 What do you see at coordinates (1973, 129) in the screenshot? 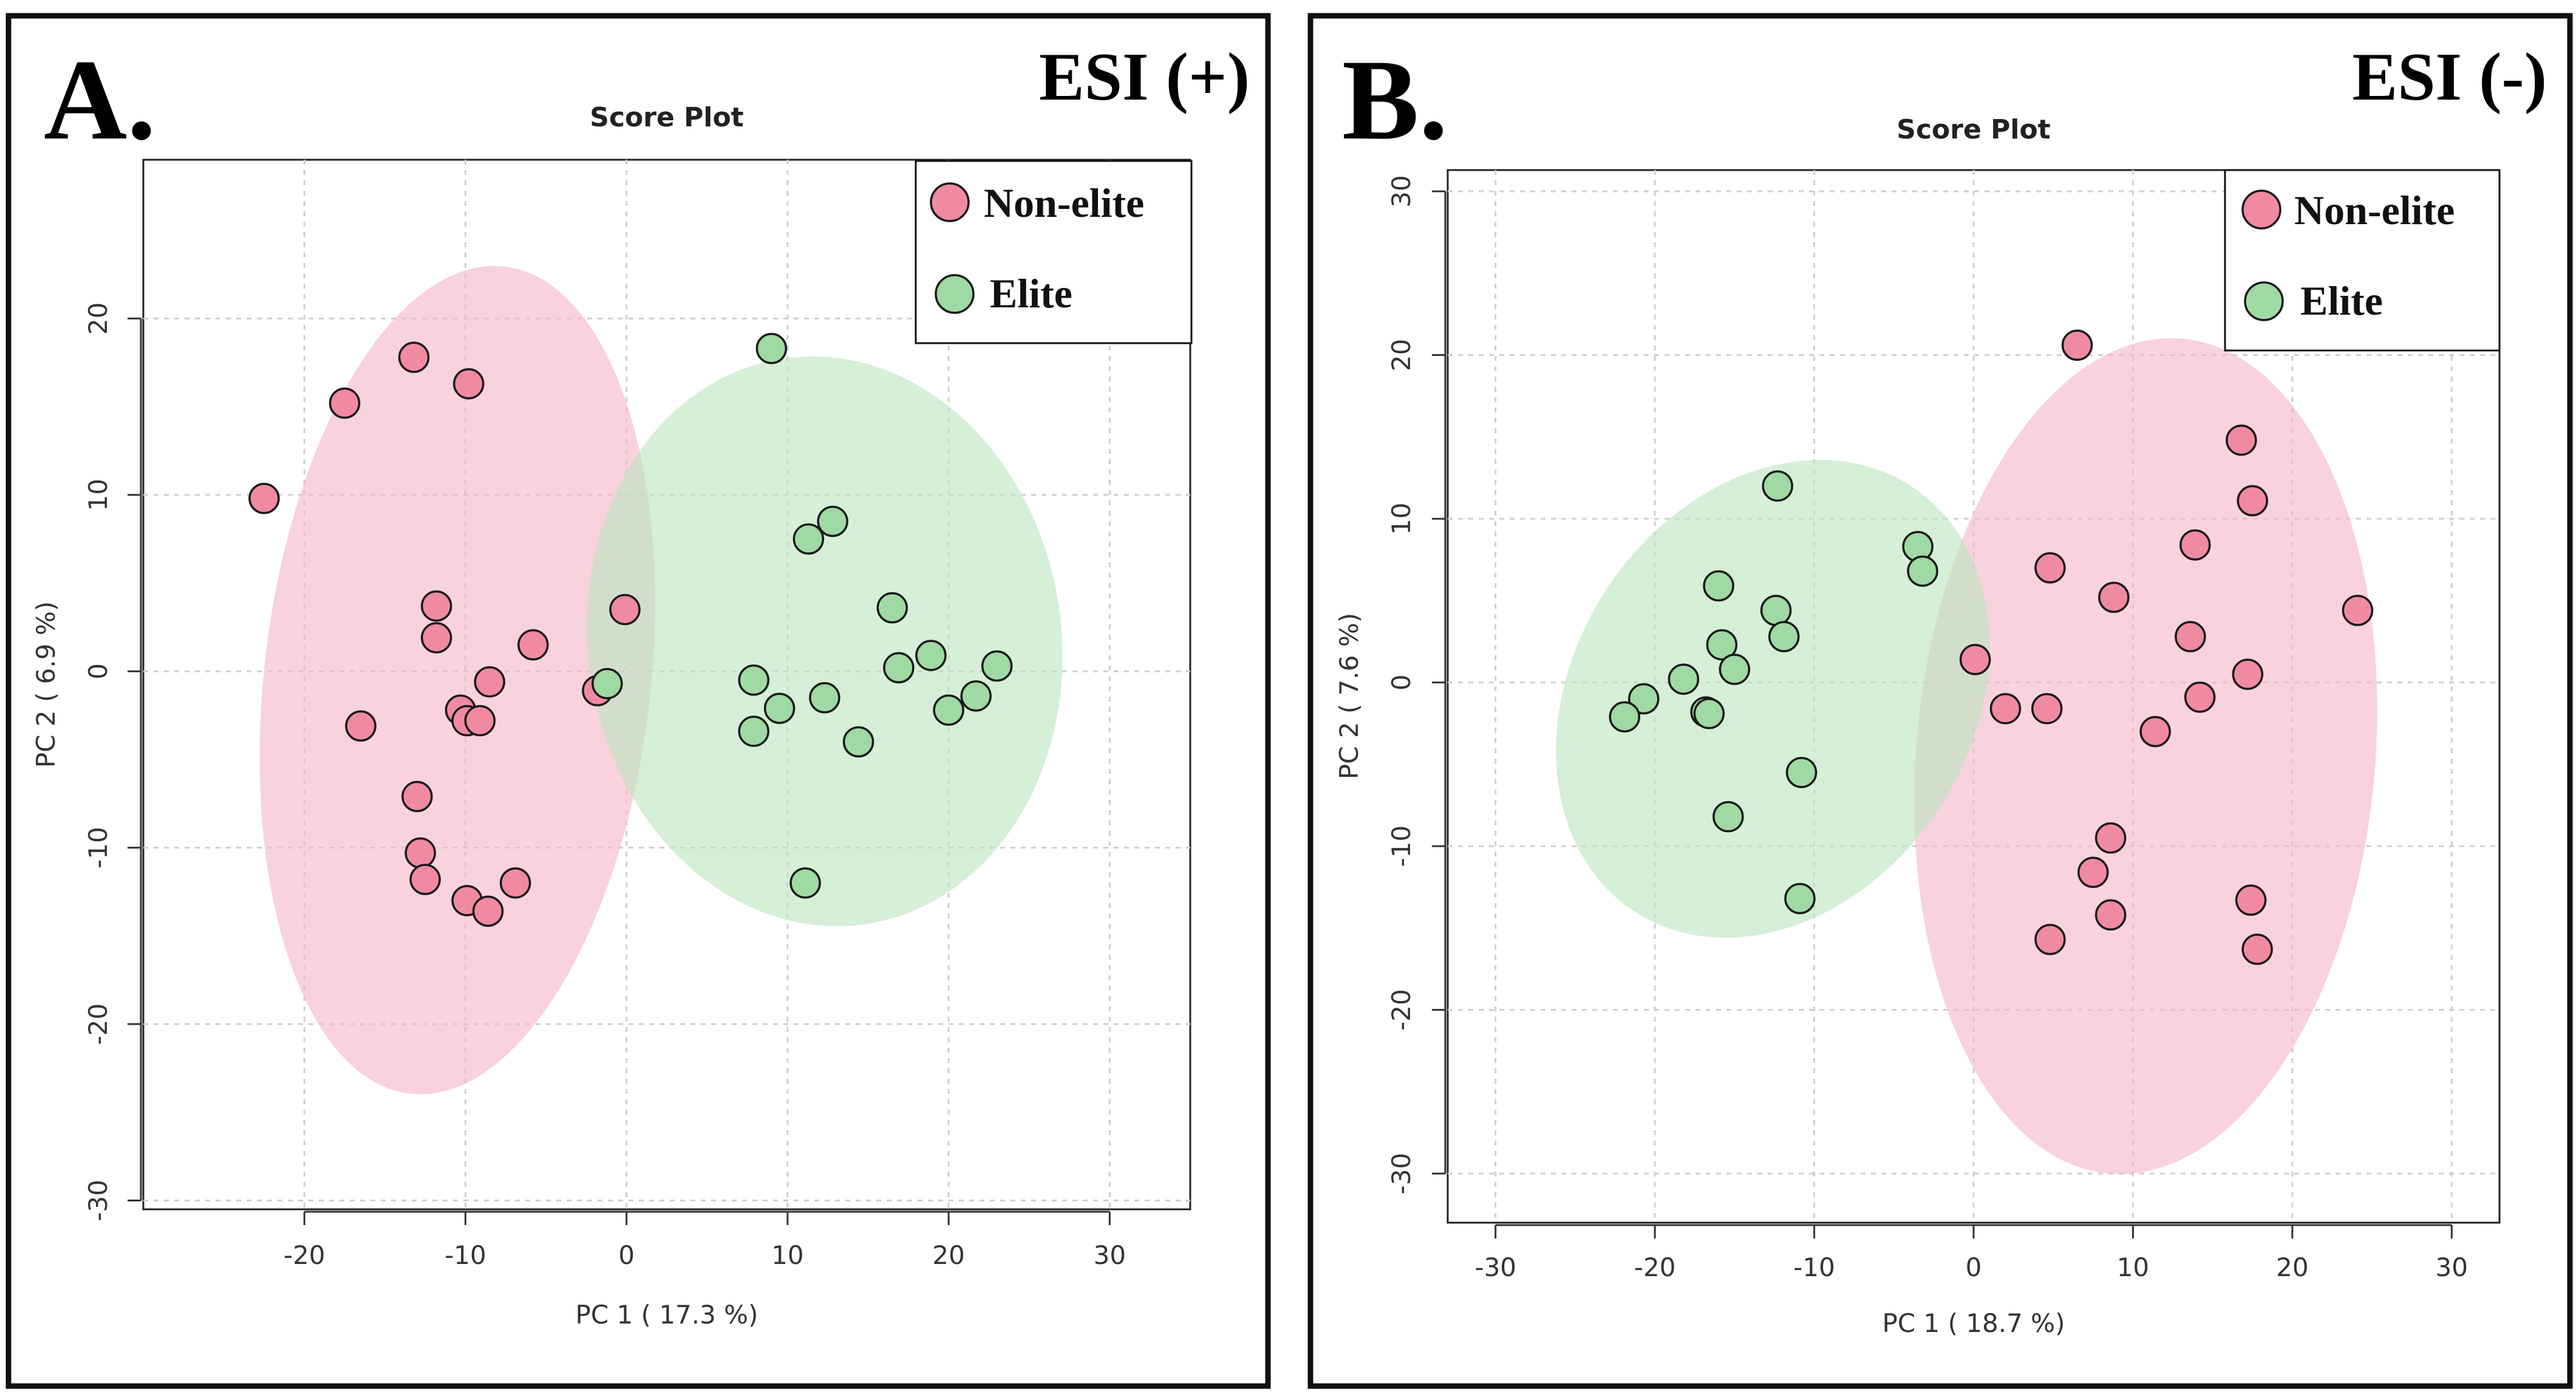
I see `panel-b-plot-title: Score Plot` at bounding box center [1973, 129].